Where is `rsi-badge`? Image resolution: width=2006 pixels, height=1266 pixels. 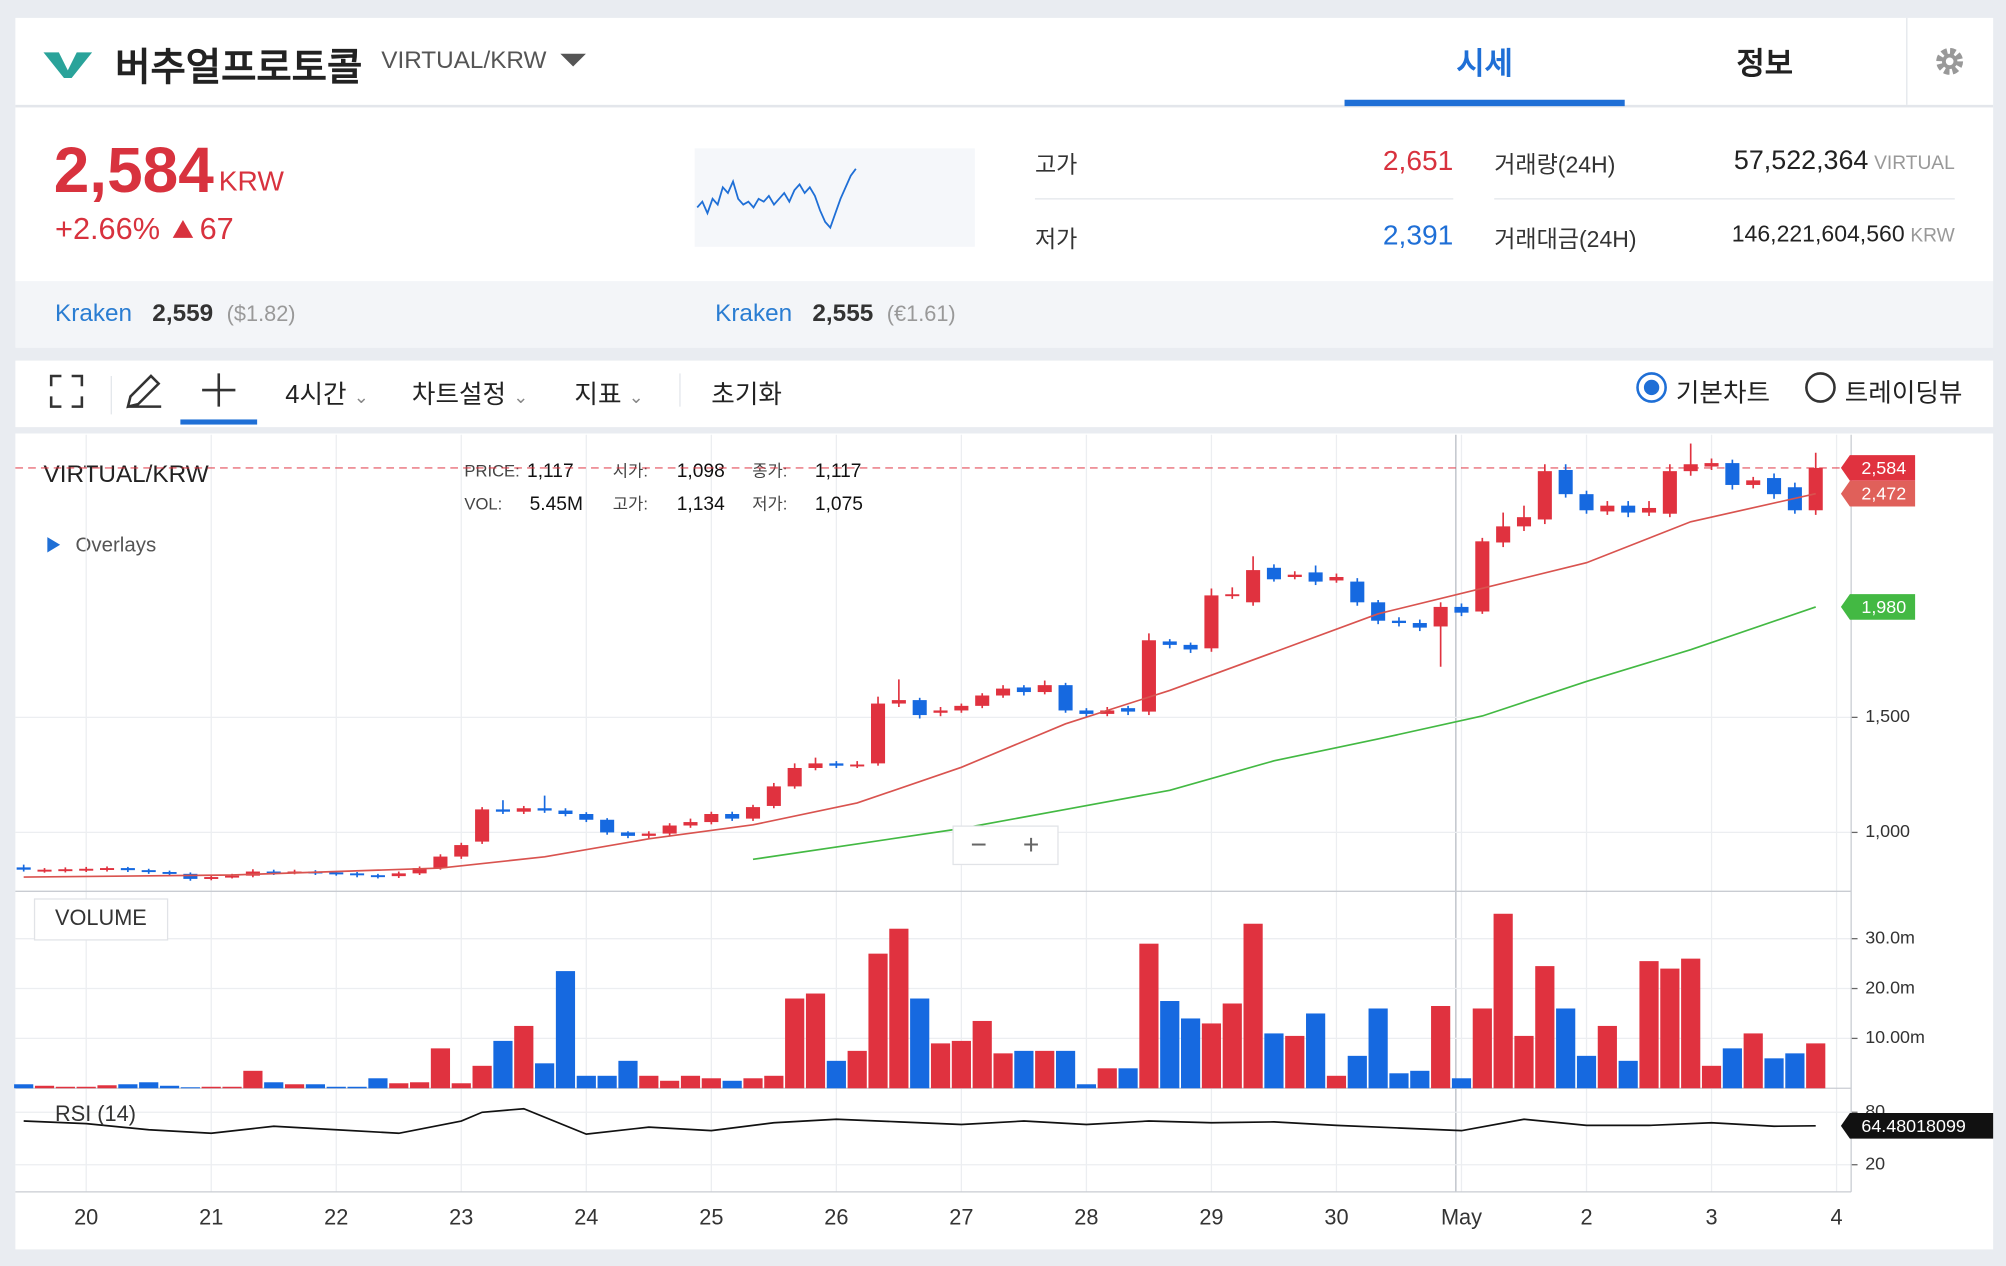
rsi-badge is located at coordinates (1917, 1126).